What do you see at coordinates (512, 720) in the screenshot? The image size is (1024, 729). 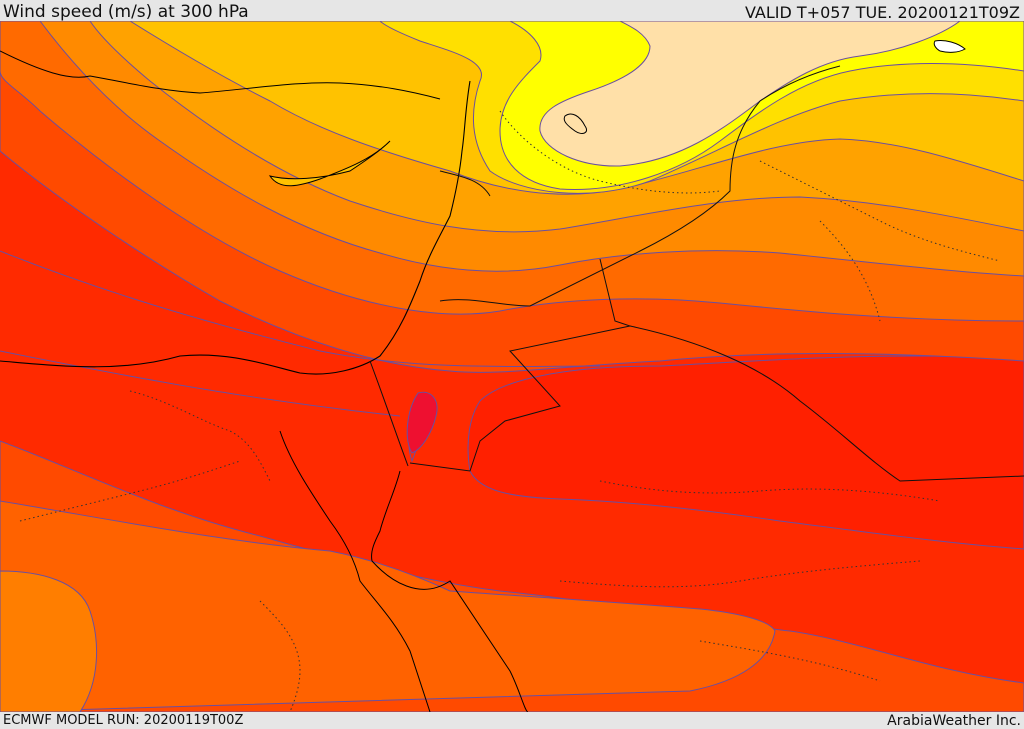 I see `footer-bar` at bounding box center [512, 720].